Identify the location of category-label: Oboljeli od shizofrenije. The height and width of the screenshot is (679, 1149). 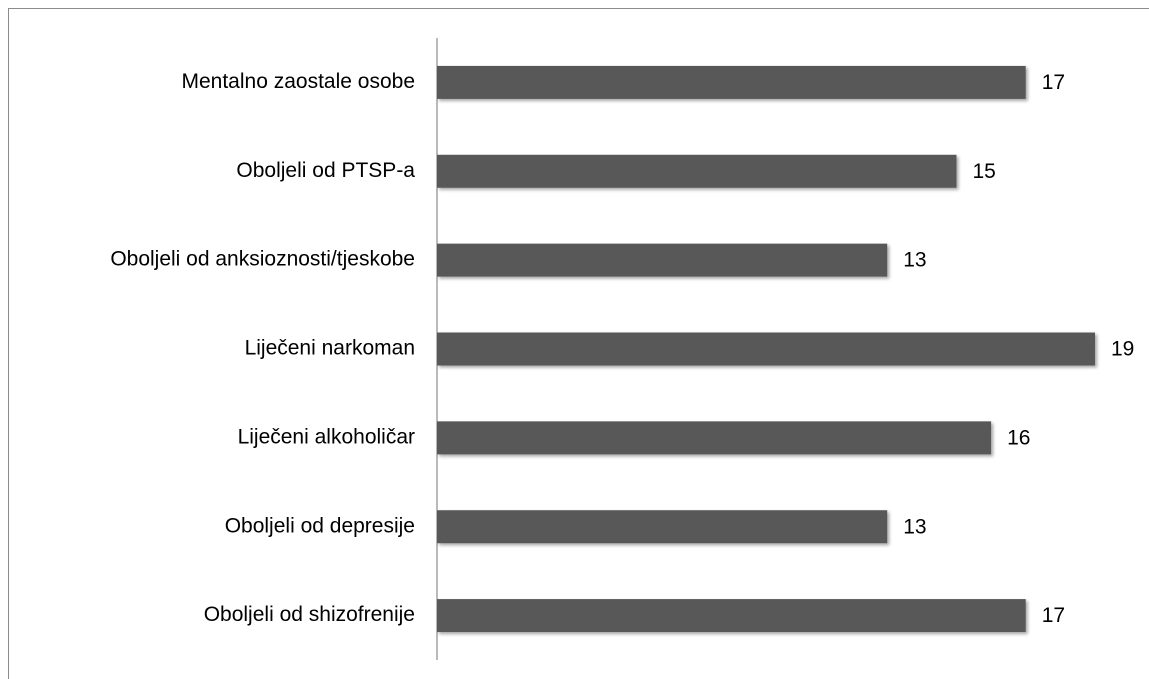
(309, 614).